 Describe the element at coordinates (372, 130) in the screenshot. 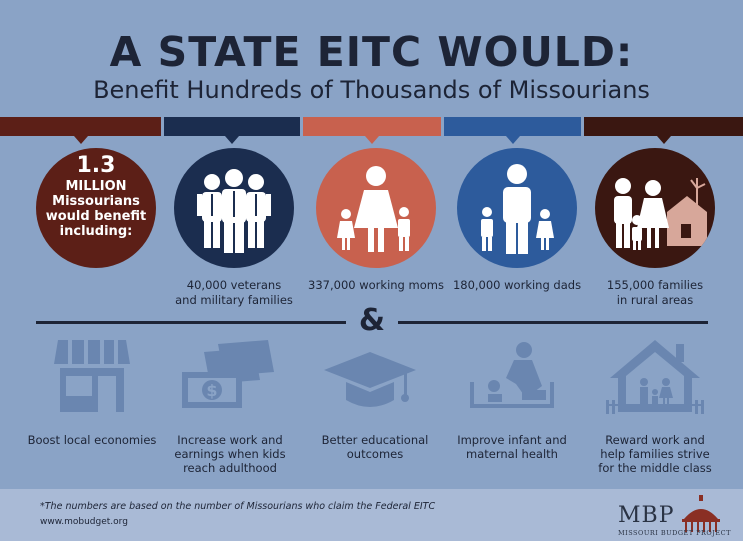

I see `color-bar-coral` at that location.